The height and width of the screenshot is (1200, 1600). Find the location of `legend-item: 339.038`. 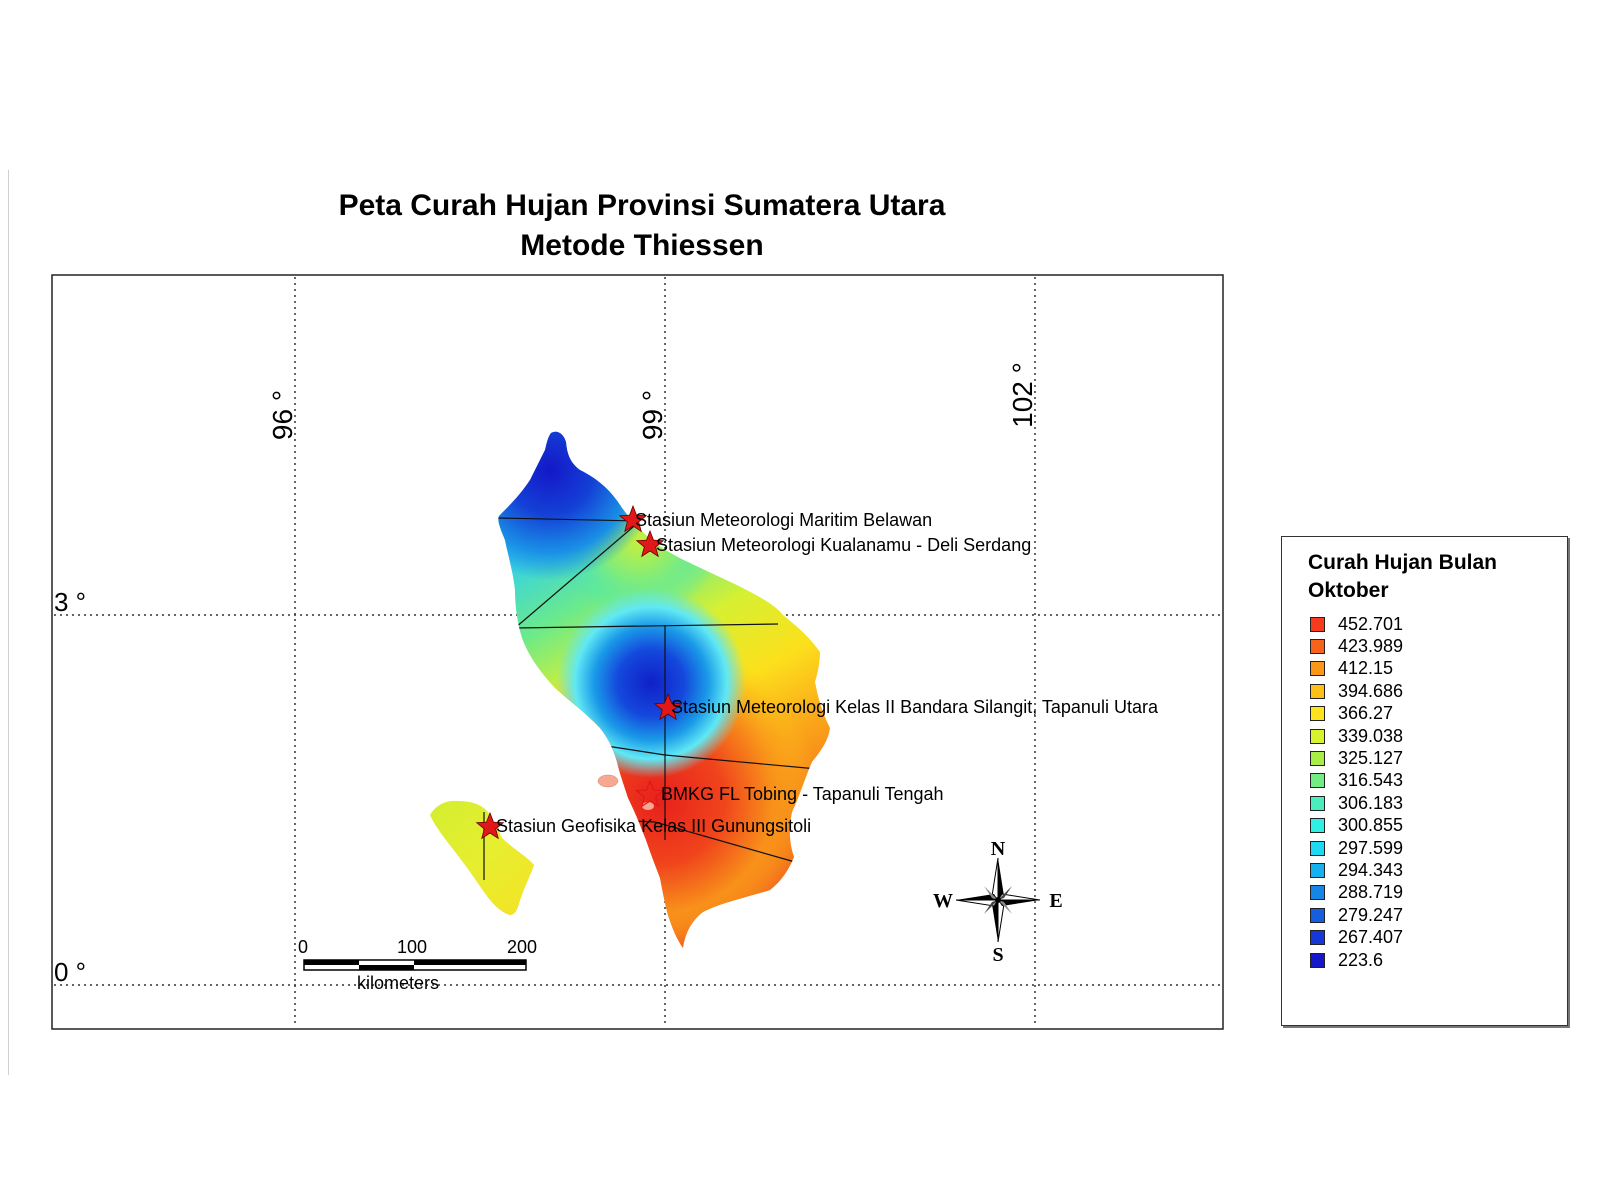

legend-item: 339.038 is located at coordinates (1356, 736).